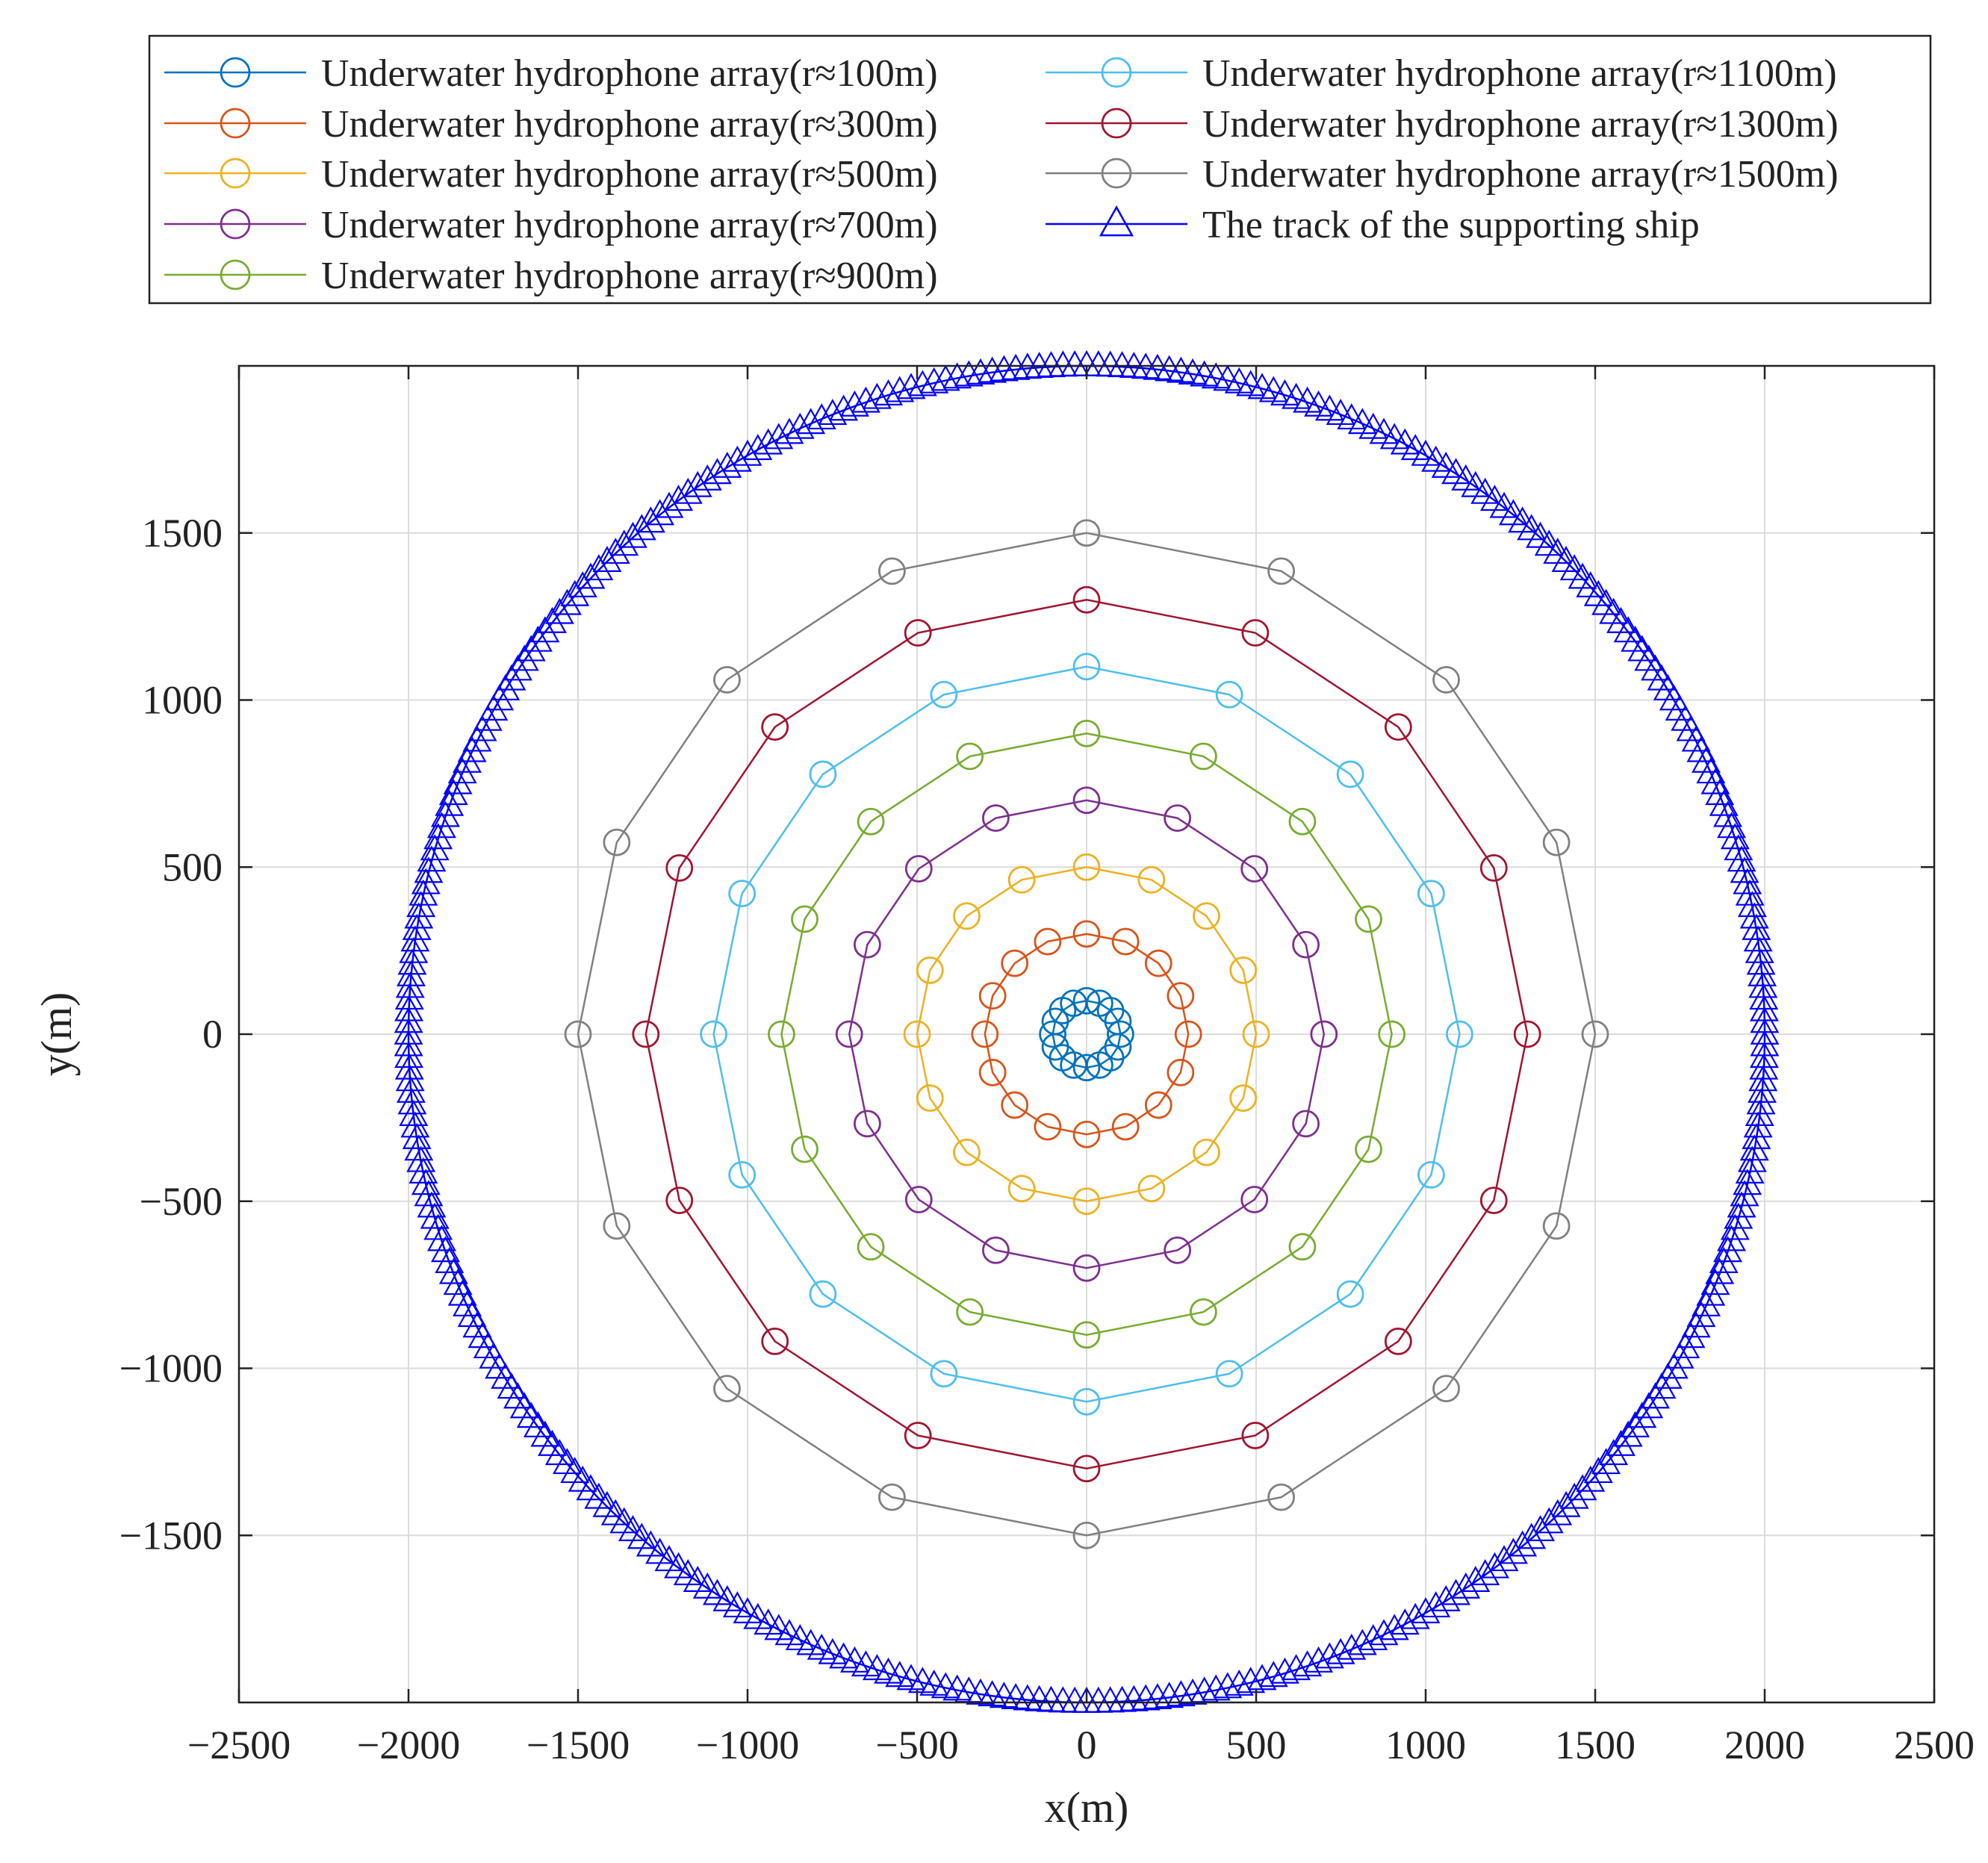 The width and height of the screenshot is (1988, 1863). Describe the element at coordinates (182, 1201) in the screenshot. I see `y-tick-label: −500` at that location.